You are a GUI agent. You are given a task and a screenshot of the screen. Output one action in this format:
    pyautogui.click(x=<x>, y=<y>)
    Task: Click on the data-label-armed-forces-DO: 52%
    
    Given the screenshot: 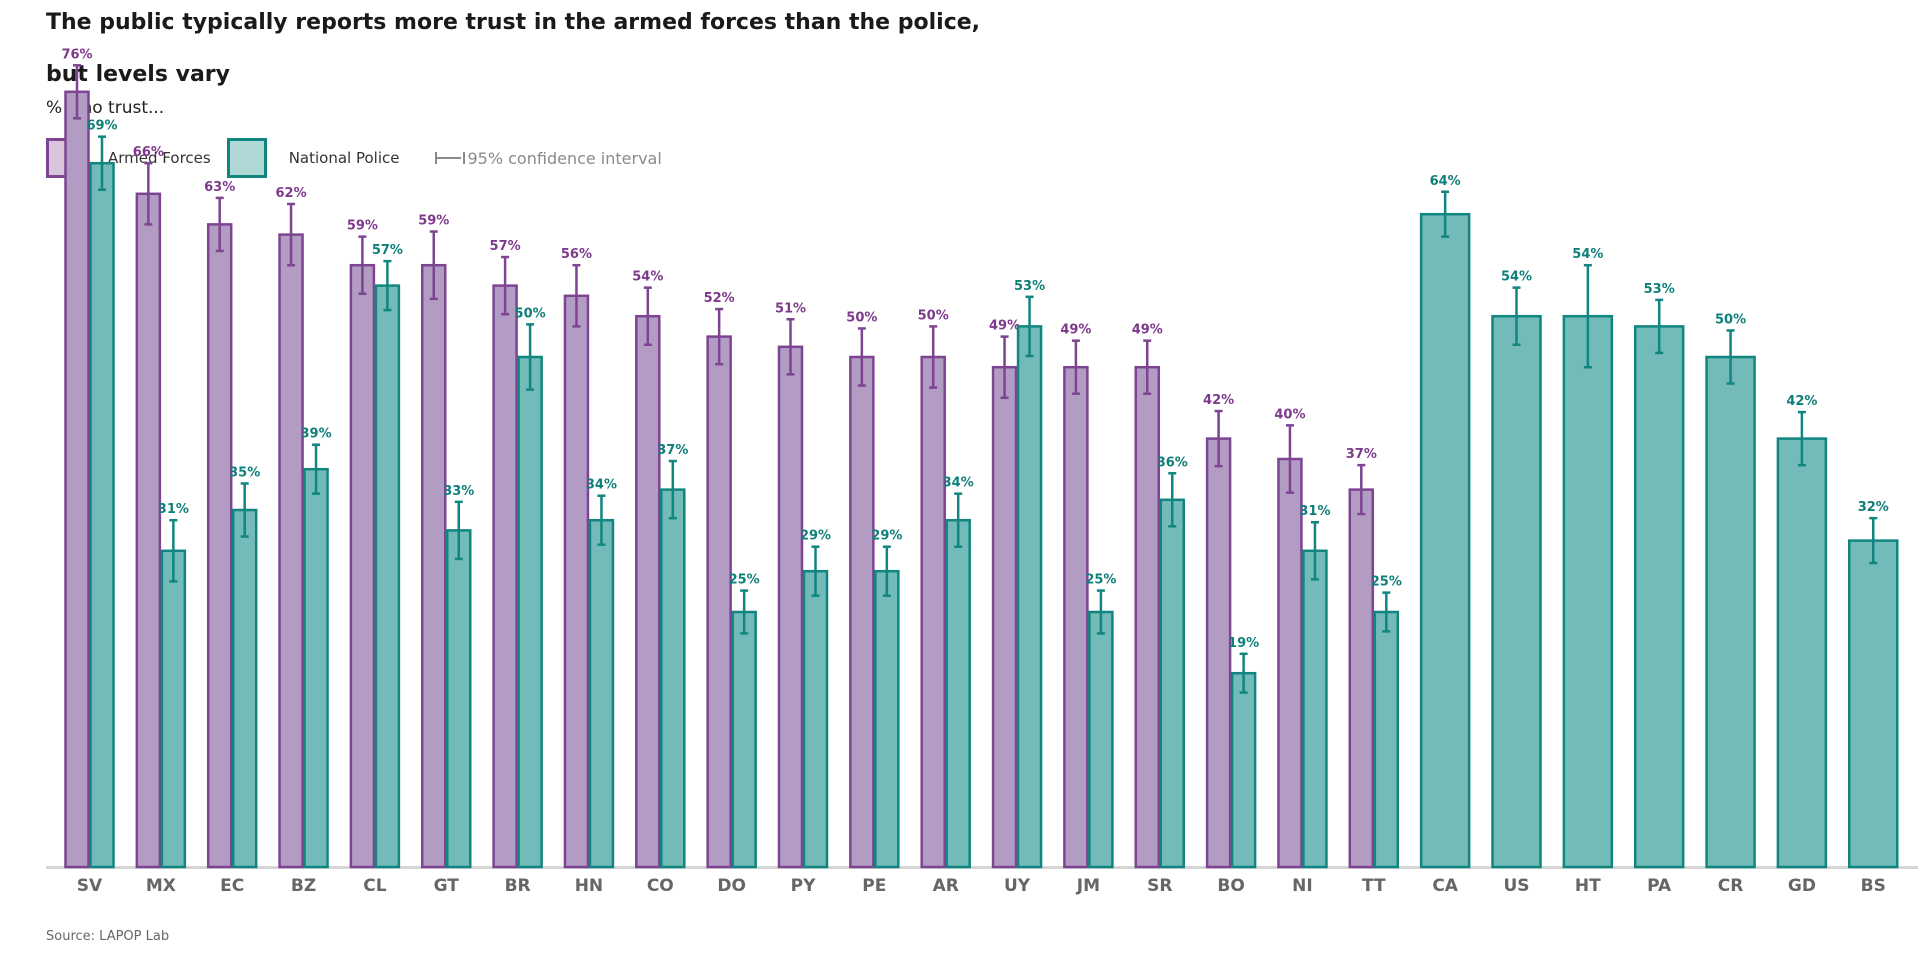 What is the action you would take?
    pyautogui.click(x=719, y=298)
    